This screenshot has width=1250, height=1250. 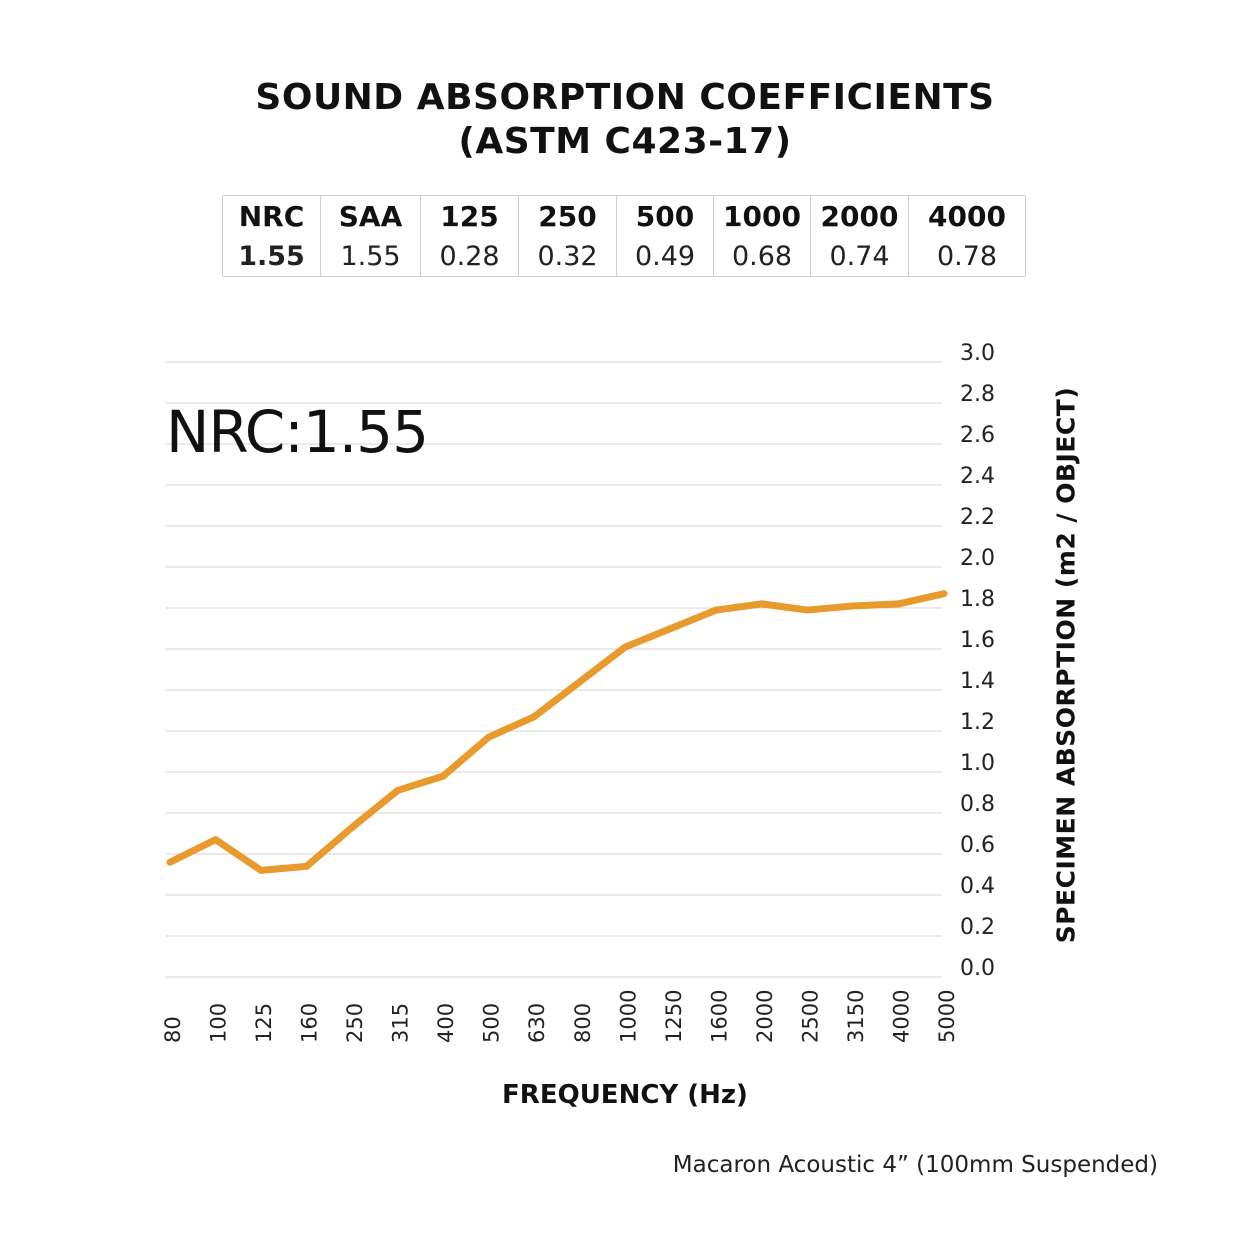 I want to click on x-tick-label: 500, so click(x=492, y=1023).